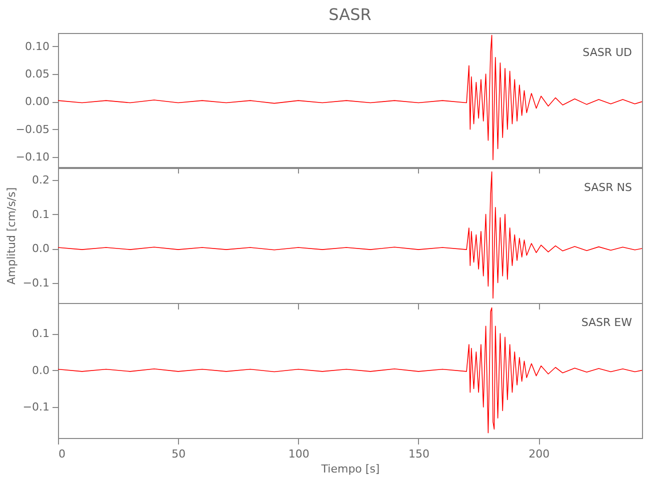 Image resolution: width=650 pixels, height=500 pixels. I want to click on x-tick-label: 100, so click(299, 454).